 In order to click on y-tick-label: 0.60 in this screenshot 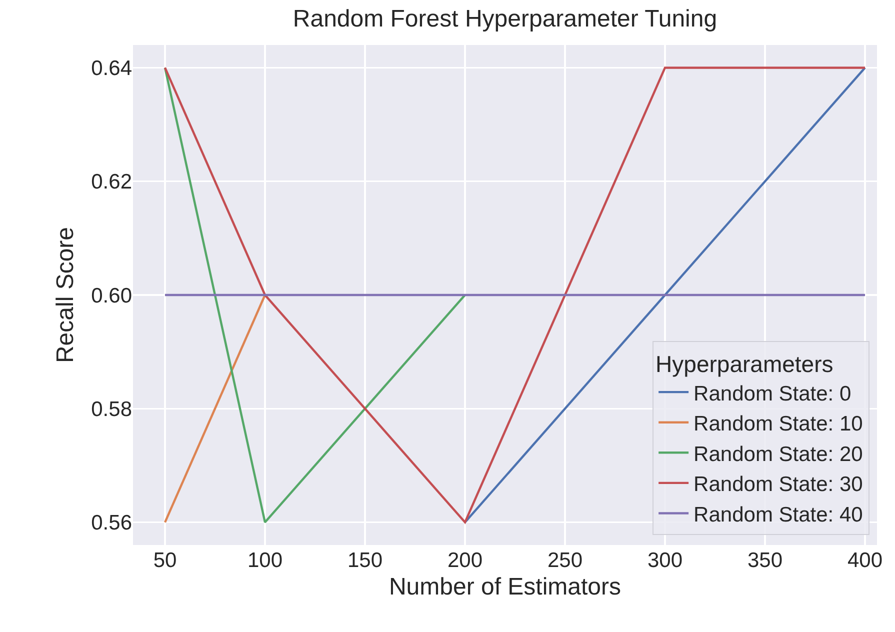, I will do `click(111, 296)`.